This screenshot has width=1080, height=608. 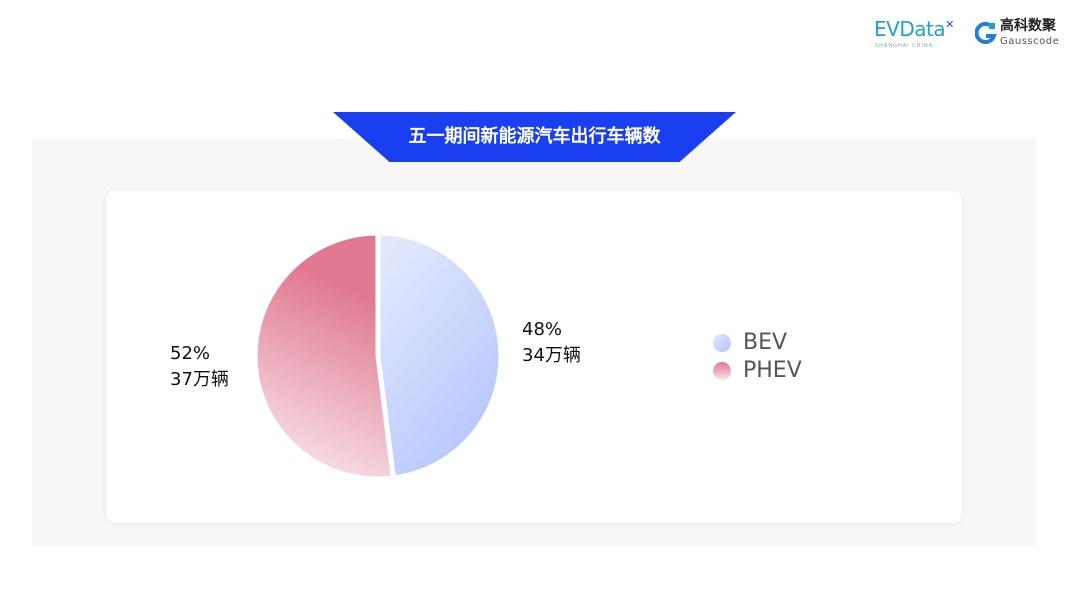 I want to click on gausscode-logo-icon, so click(x=986, y=33).